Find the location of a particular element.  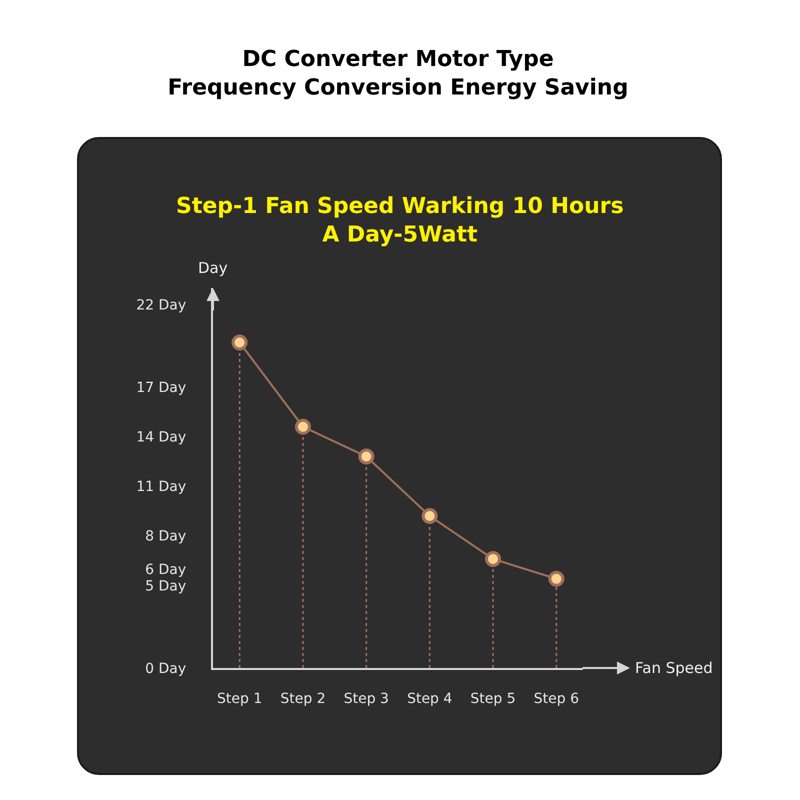

x-tick-label: Step 3 is located at coordinates (366, 698).